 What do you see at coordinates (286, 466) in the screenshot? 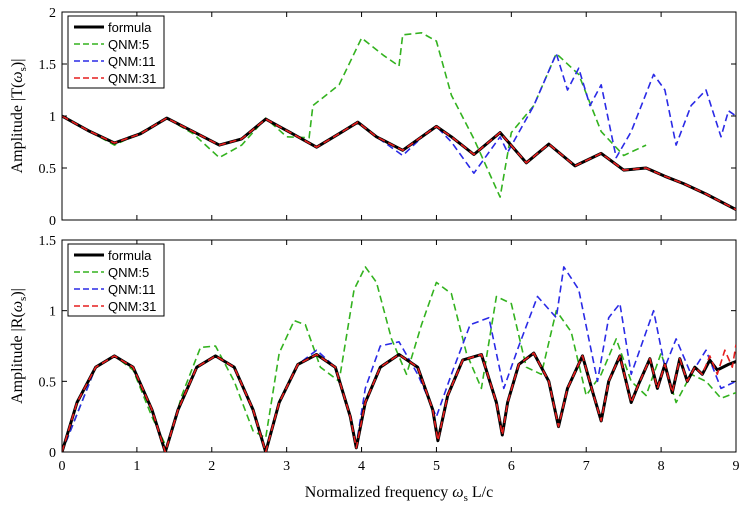
I see `bottom-xtick-label: 3` at bounding box center [286, 466].